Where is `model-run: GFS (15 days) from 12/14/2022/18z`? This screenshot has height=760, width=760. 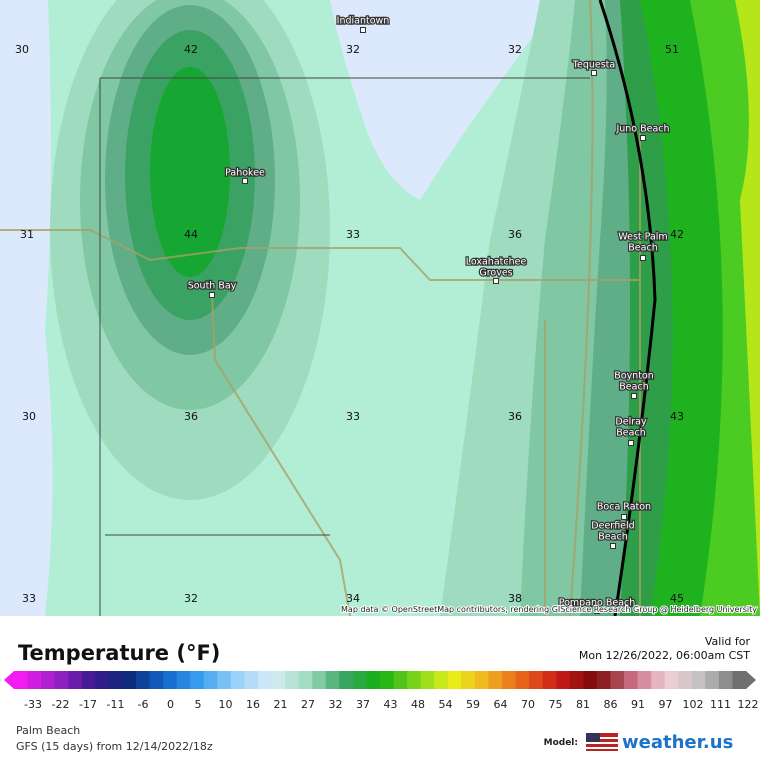 model-run: GFS (15 days) from 12/14/2022/18z is located at coordinates (114, 746).